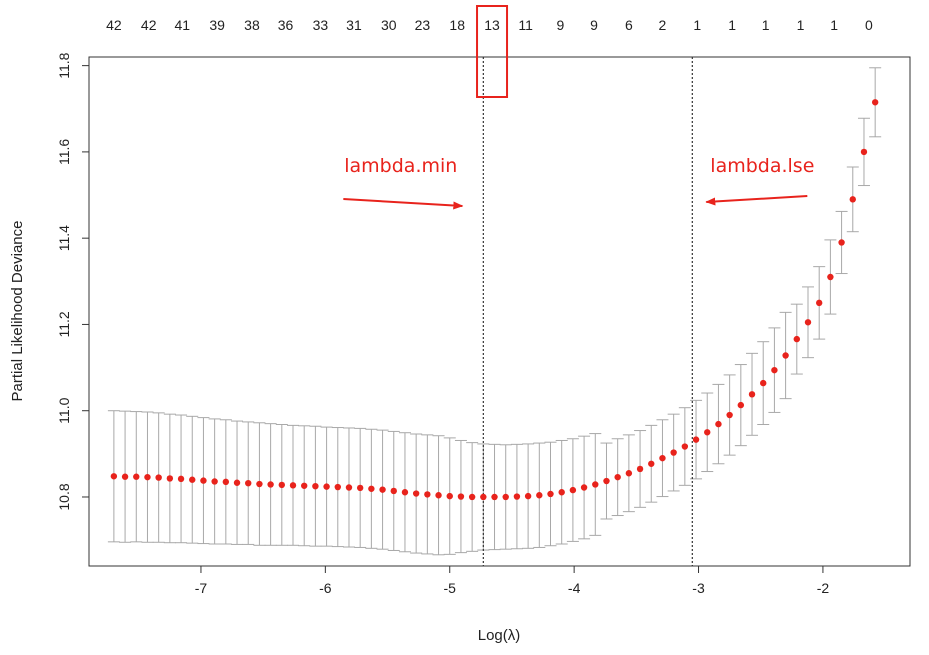 This screenshot has height=655, width=929. Describe the element at coordinates (286, 25) in the screenshot. I see `top-axis-label: 36` at that location.